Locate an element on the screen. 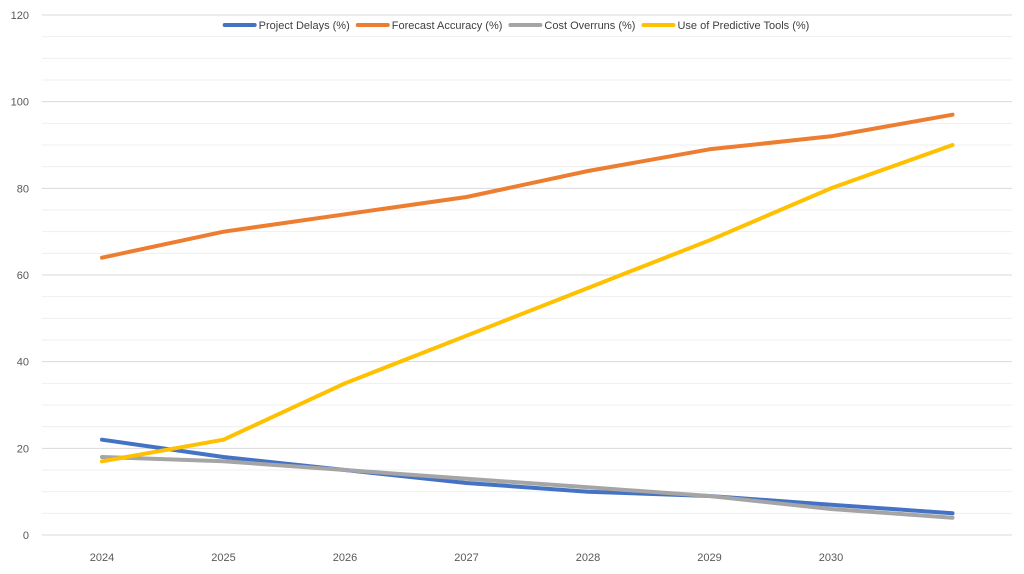 The width and height of the screenshot is (1024, 574). y-tick-label: 120 is located at coordinates (20, 16).